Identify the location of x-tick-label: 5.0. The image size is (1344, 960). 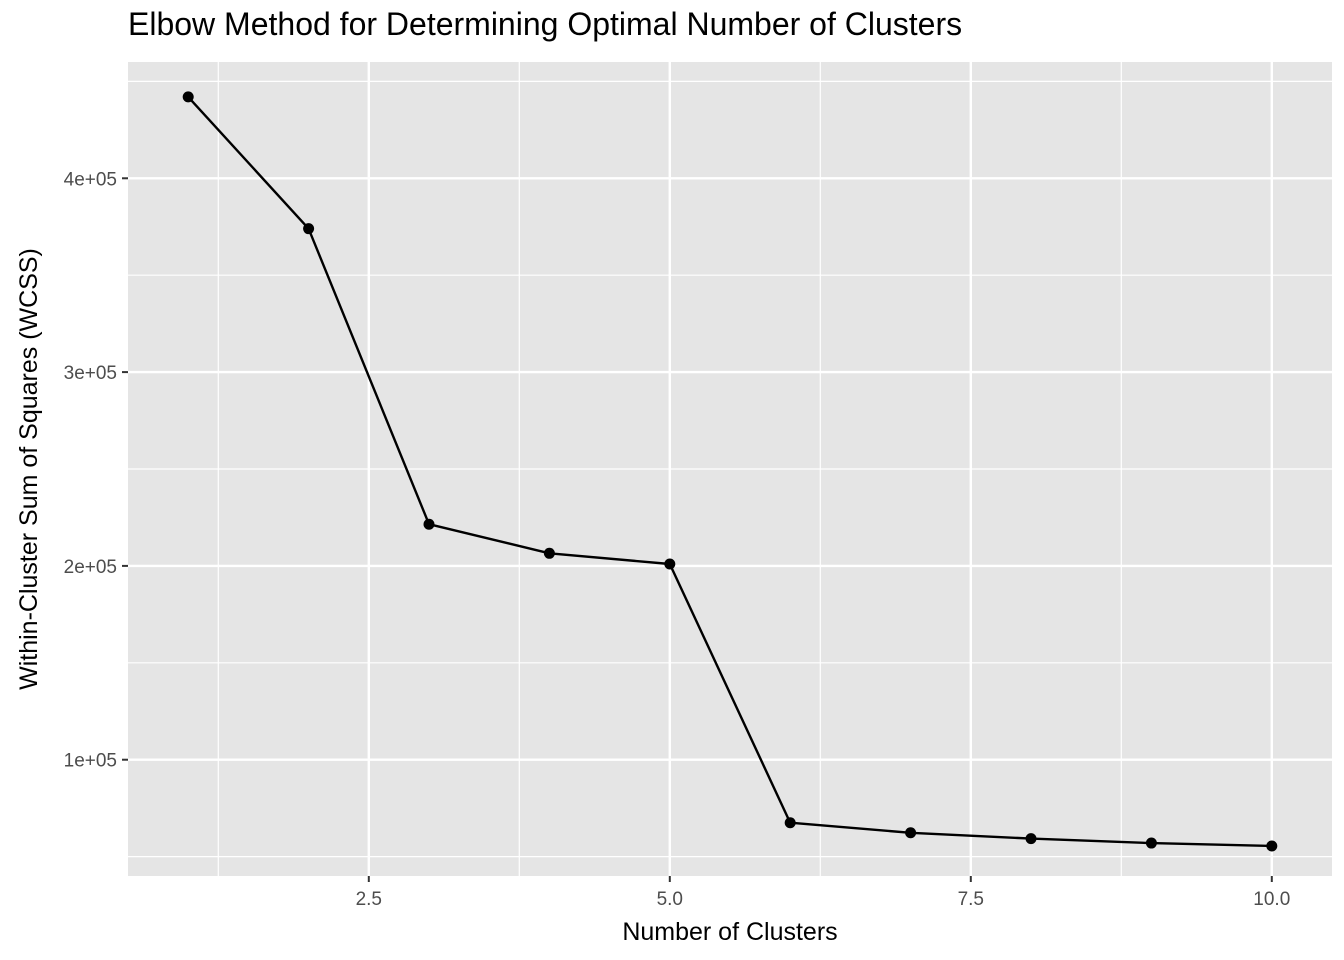
(670, 899).